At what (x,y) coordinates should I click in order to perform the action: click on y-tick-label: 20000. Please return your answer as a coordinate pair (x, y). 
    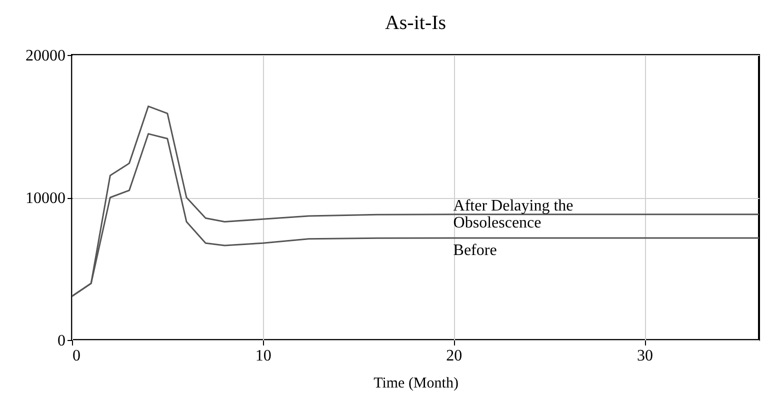
    Looking at the image, I should click on (46, 56).